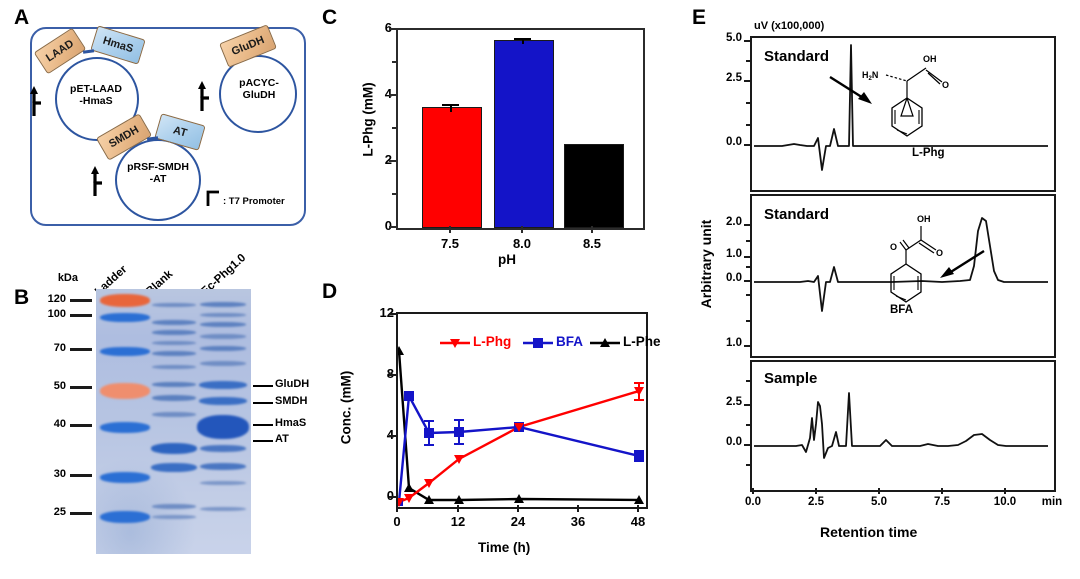 Image resolution: width=1080 pixels, height=579 pixels. I want to click on gel-image, so click(173, 421).